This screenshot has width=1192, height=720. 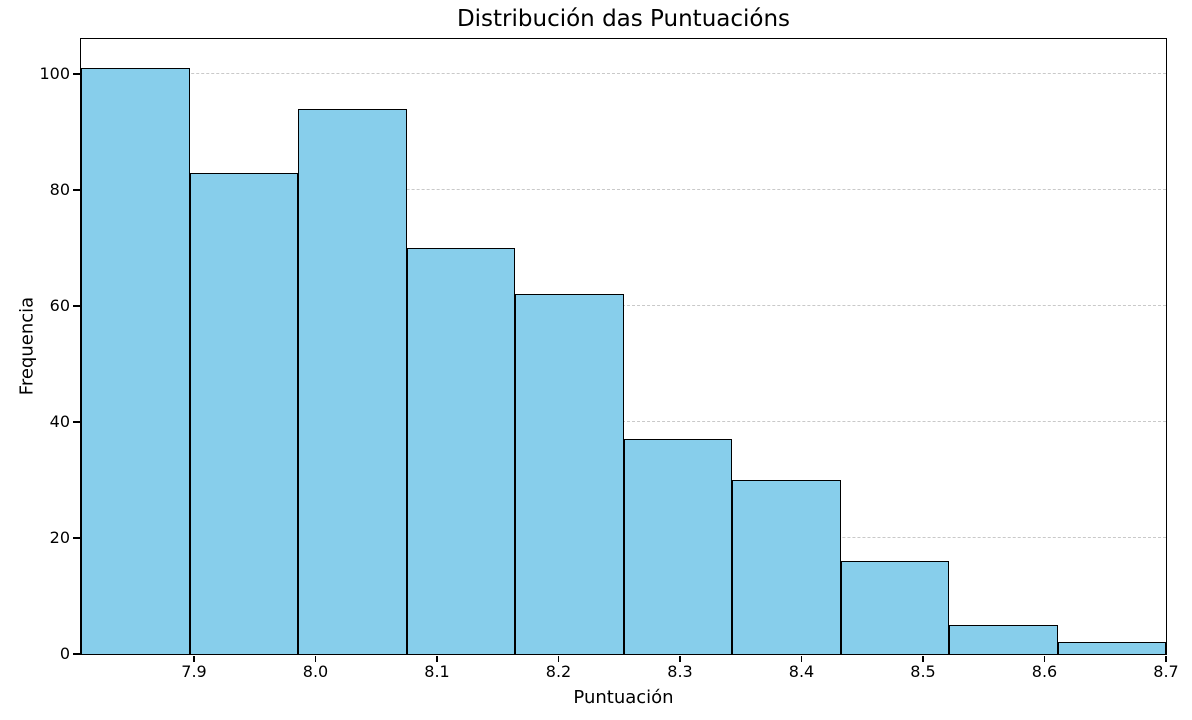 What do you see at coordinates (801, 671) in the screenshot?
I see `x-tick-label: 8.4` at bounding box center [801, 671].